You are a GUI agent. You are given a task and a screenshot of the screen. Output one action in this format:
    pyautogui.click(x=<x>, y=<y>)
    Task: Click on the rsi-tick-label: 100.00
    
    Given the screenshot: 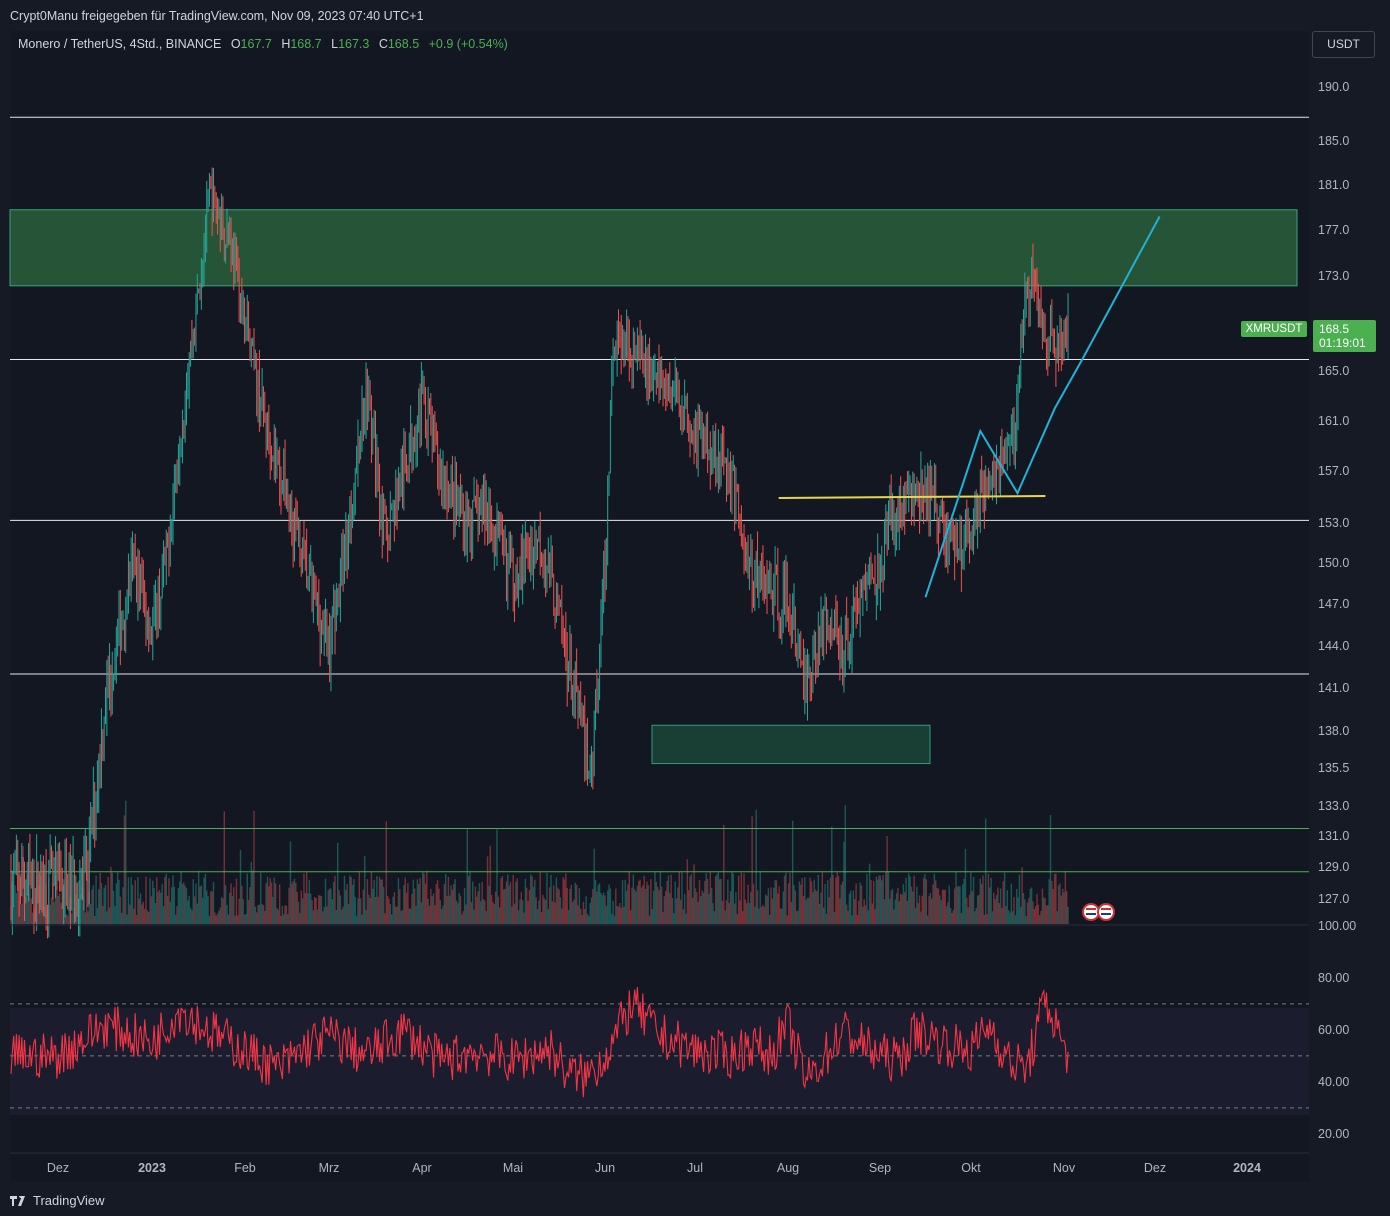 What is the action you would take?
    pyautogui.click(x=1337, y=926)
    